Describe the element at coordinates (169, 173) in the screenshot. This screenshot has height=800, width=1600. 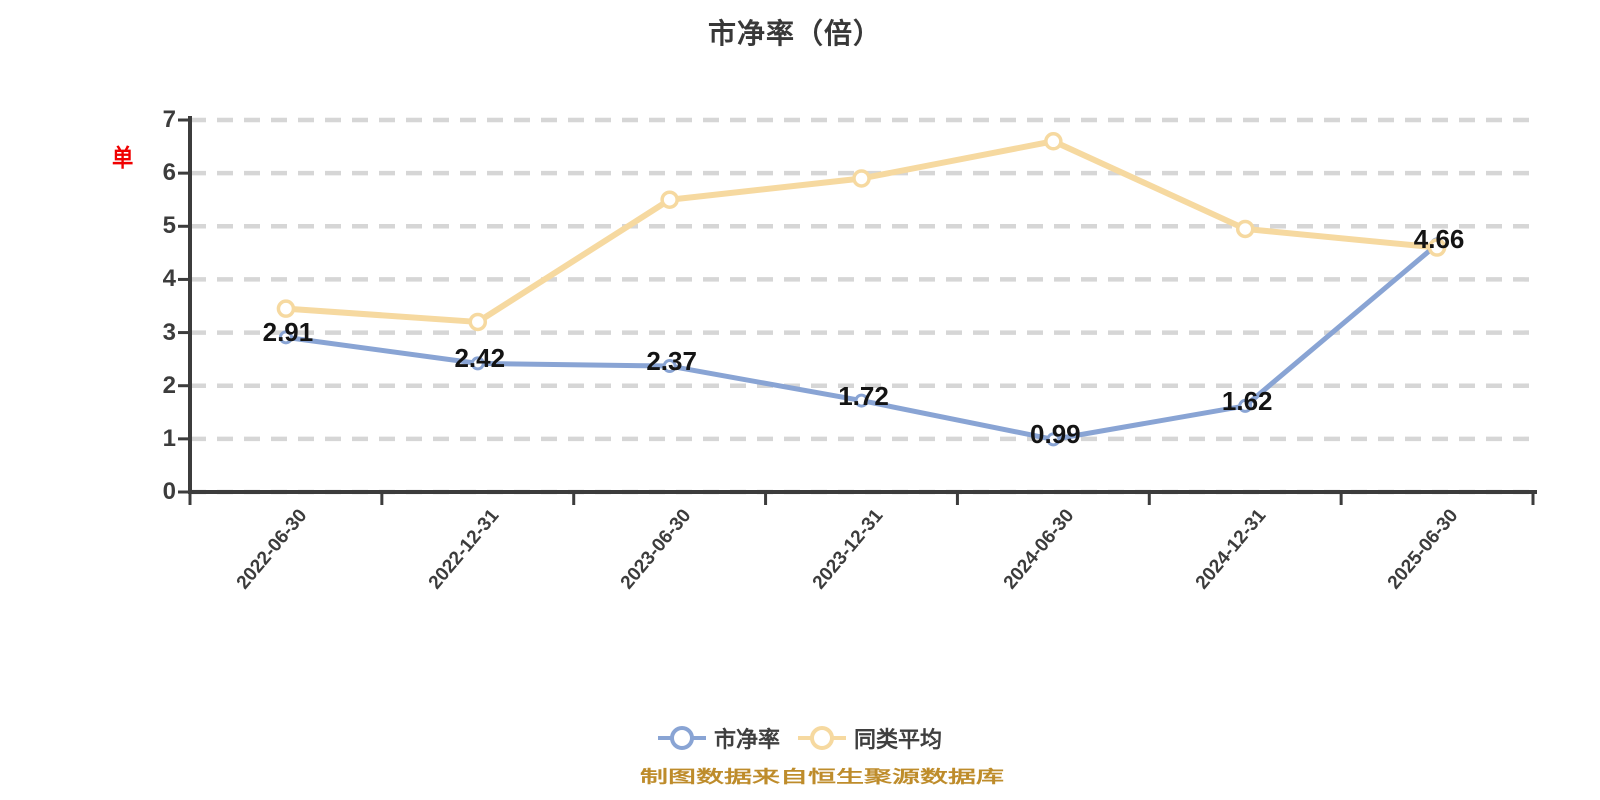
I see `y-tick-label: 6` at that location.